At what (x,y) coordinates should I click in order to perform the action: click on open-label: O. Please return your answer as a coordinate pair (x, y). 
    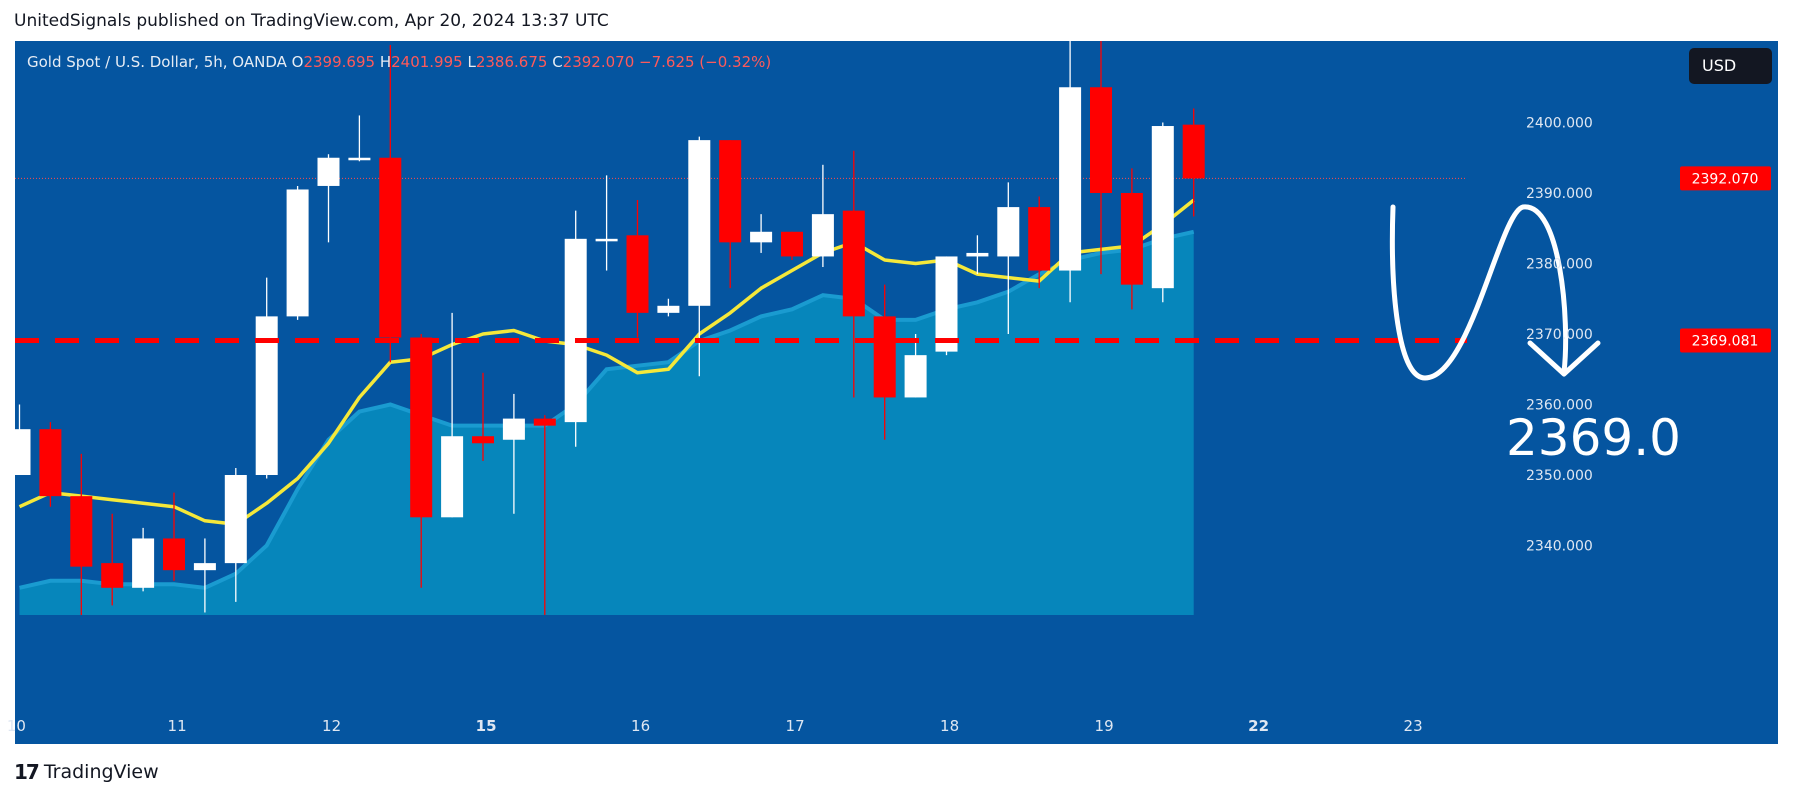
    Looking at the image, I should click on (297, 62).